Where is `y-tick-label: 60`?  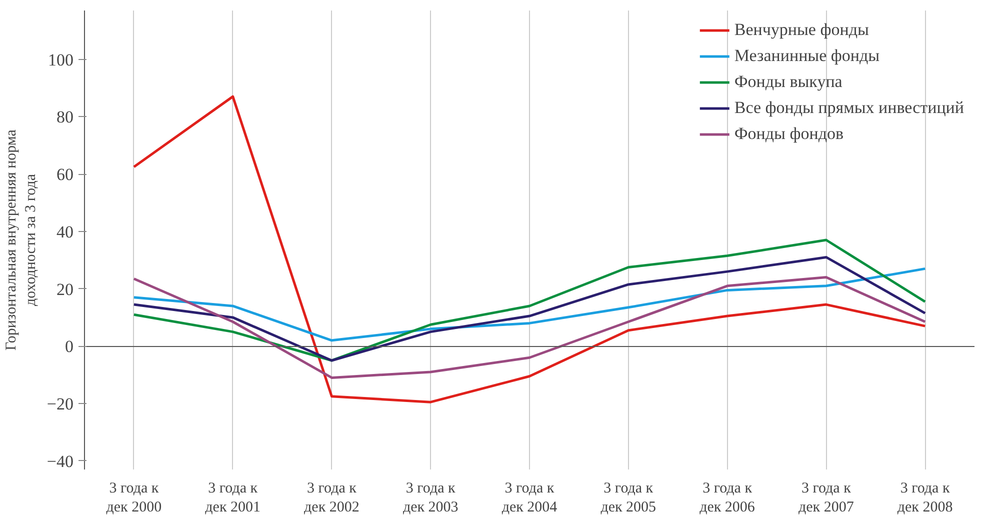 y-tick-label: 60 is located at coordinates (65, 174).